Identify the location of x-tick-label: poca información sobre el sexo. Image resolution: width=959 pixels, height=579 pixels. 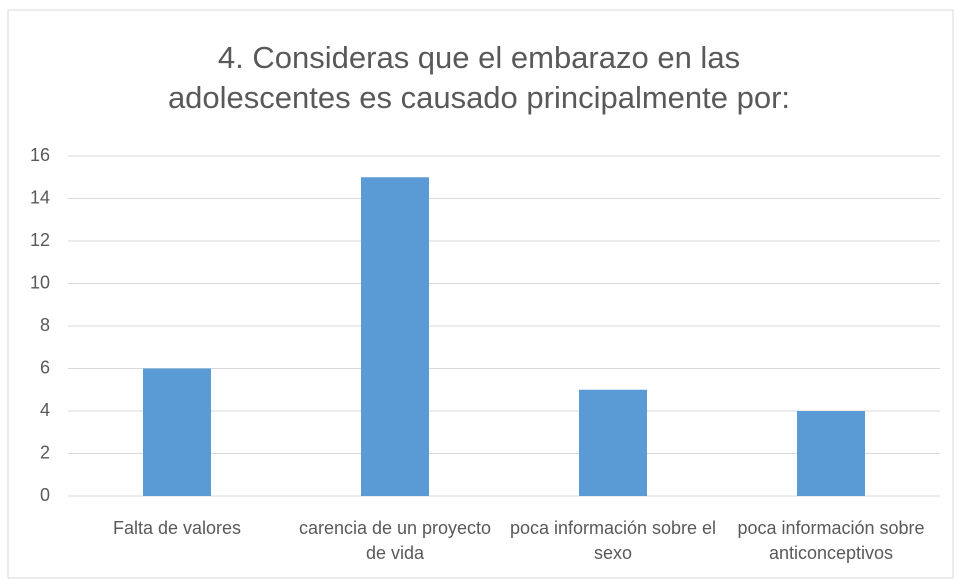
(613, 540).